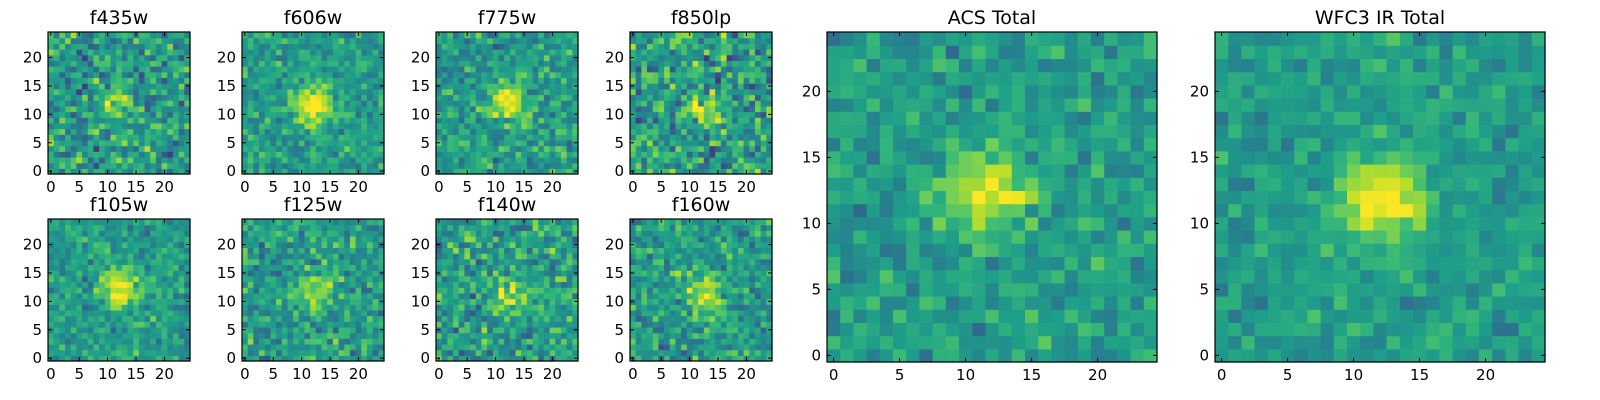 The width and height of the screenshot is (1600, 400). I want to click on y-tick-label: 10, so click(32, 114).